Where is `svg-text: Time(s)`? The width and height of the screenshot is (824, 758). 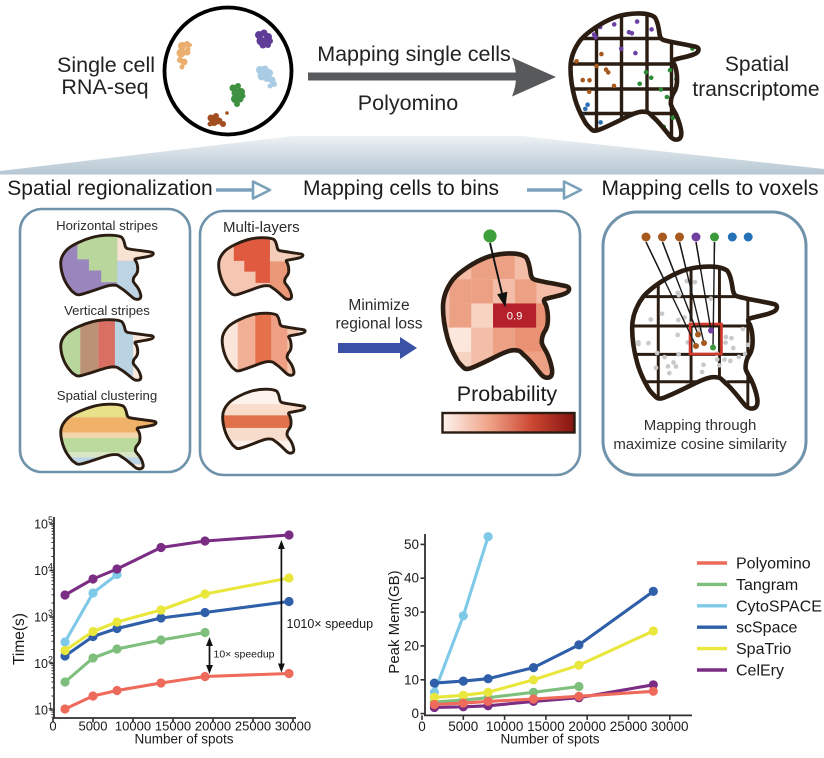
svg-text: Time(s) is located at coordinates (19, 639).